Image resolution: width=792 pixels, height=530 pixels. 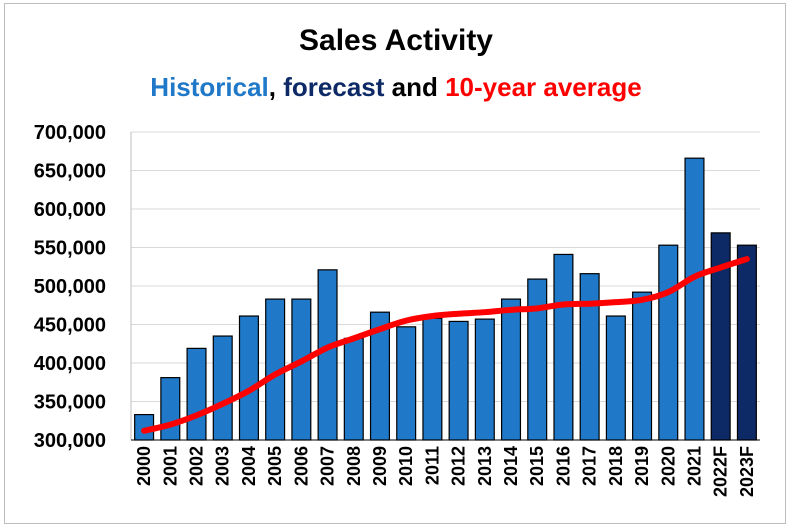 What do you see at coordinates (70, 326) in the screenshot?
I see `y-tick-label: 450,000` at bounding box center [70, 326].